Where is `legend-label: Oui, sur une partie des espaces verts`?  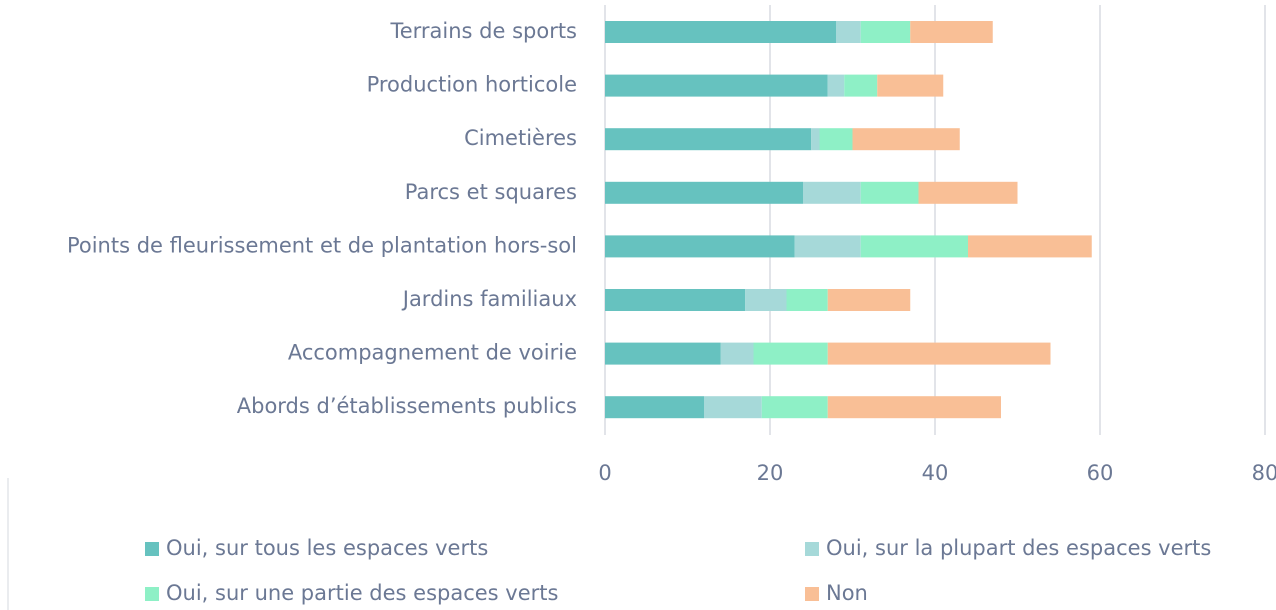 legend-label: Oui, sur une partie des espaces verts is located at coordinates (362, 593).